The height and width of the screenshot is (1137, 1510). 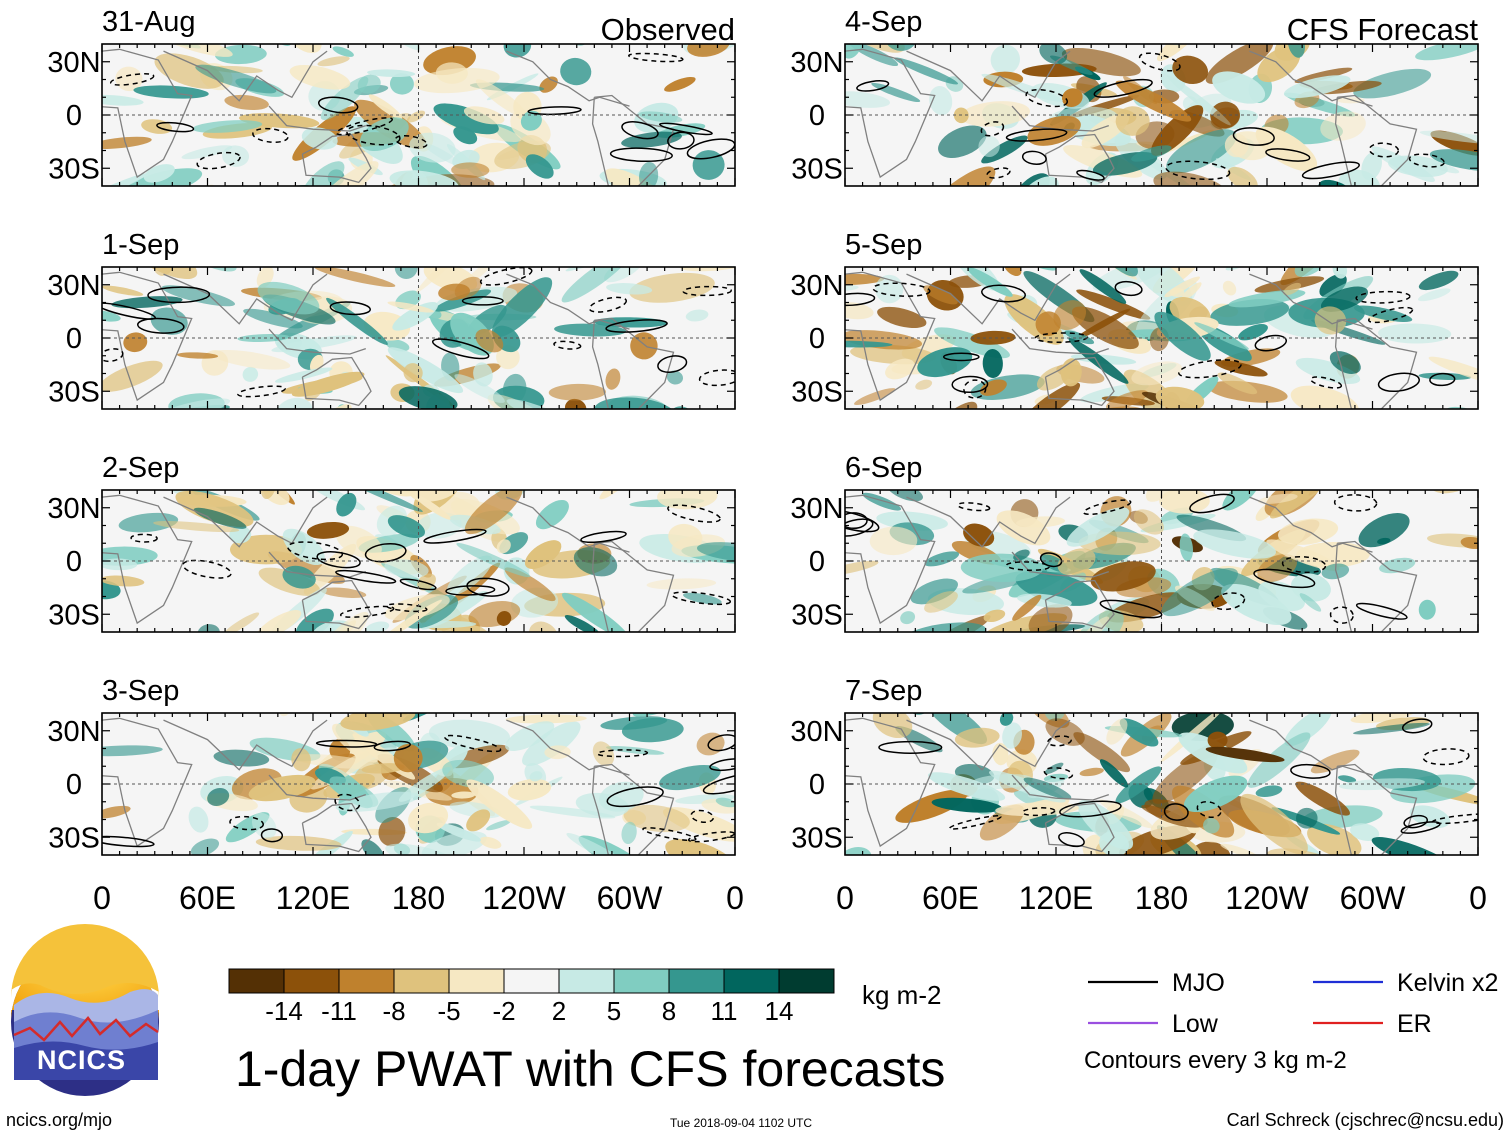 What do you see at coordinates (817, 392) in the screenshot?
I see `y-tick-label: 30S` at bounding box center [817, 392].